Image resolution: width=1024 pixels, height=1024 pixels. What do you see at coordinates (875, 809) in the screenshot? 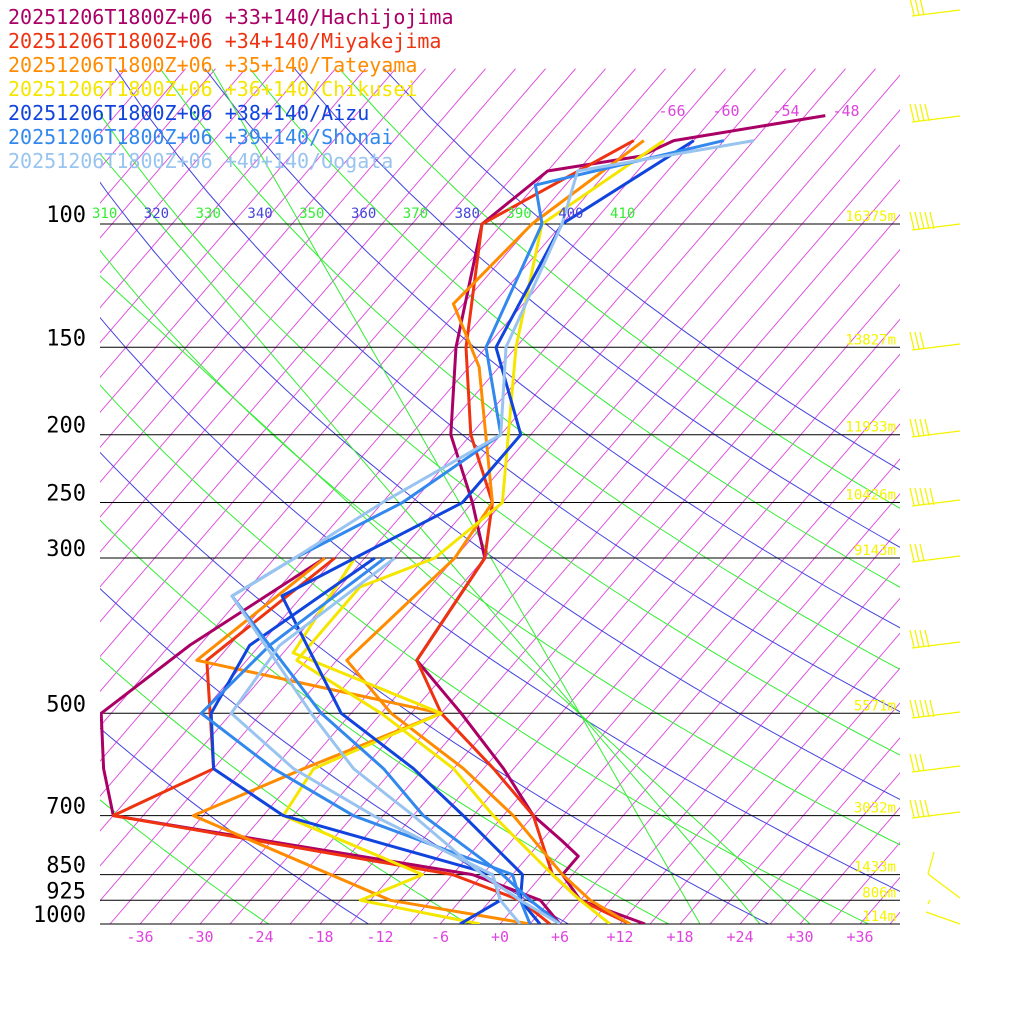
I see `height-label: 3032m` at bounding box center [875, 809].